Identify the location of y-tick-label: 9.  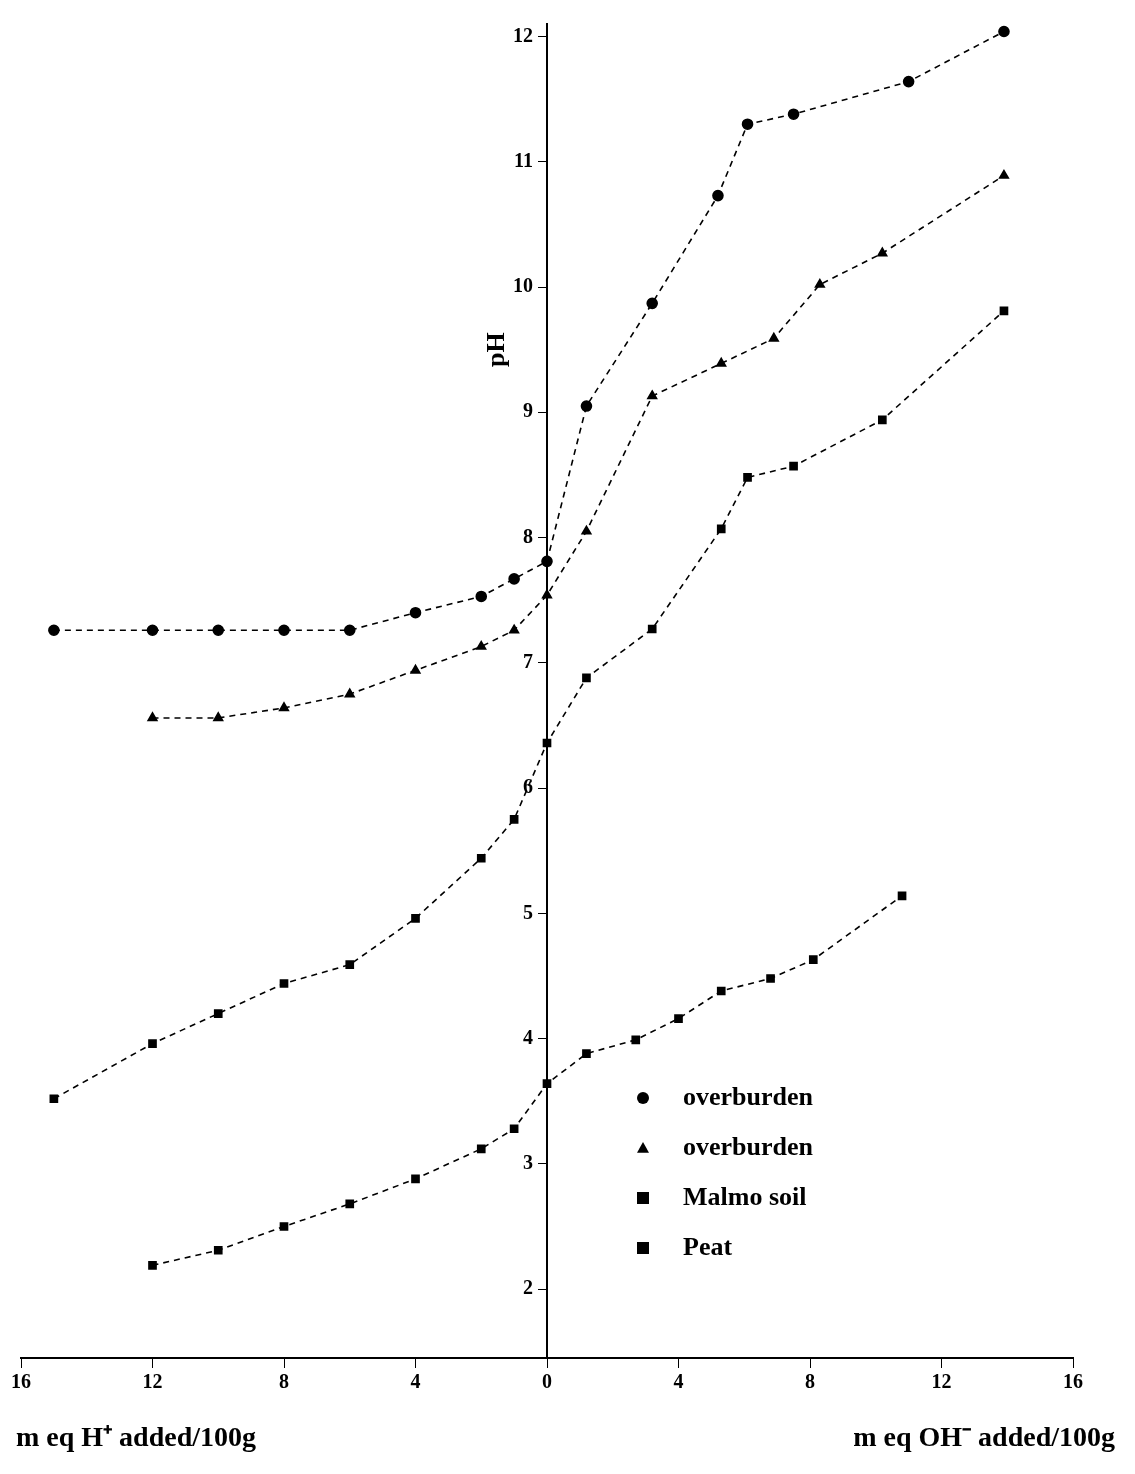
(528, 410).